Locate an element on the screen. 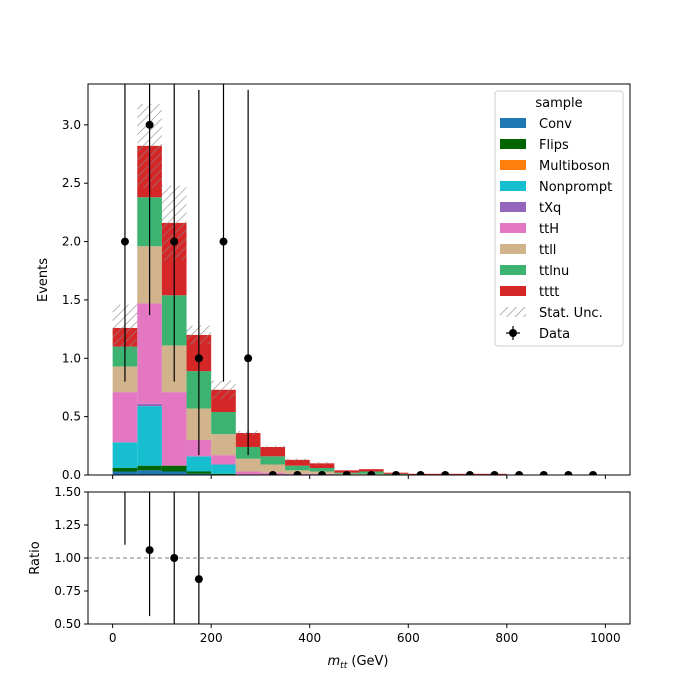 The height and width of the screenshot is (700, 700). ratio-y-tick-label-0: 0.50 is located at coordinates (67, 624).